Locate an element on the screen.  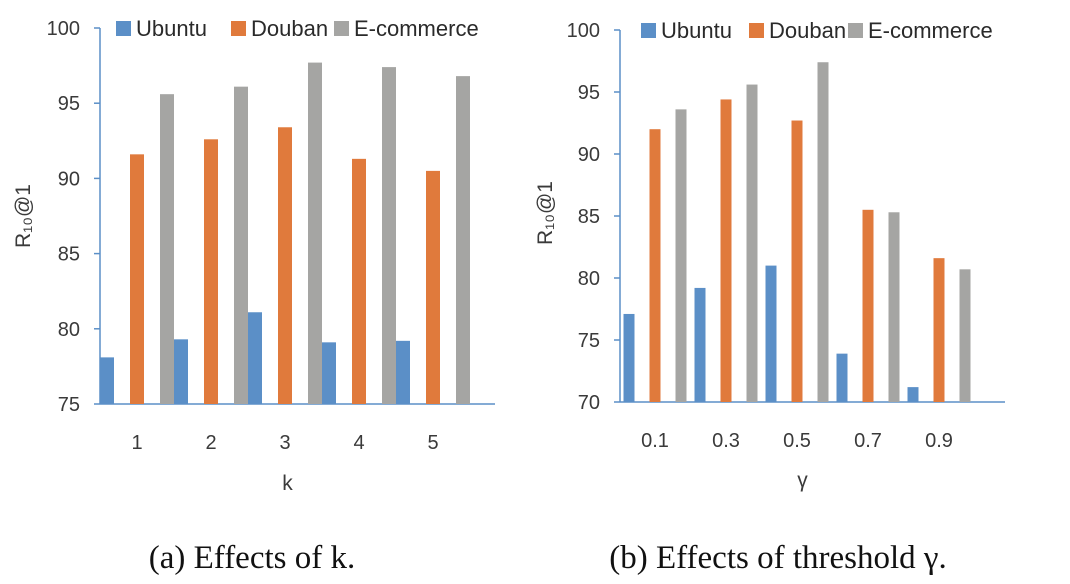
y-tick-label: 70 is located at coordinates (589, 403).